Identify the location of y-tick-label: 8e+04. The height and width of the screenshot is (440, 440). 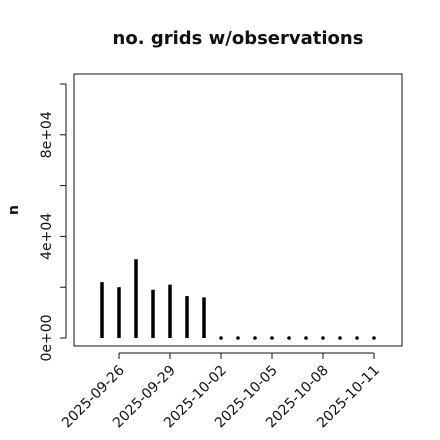
(47, 134).